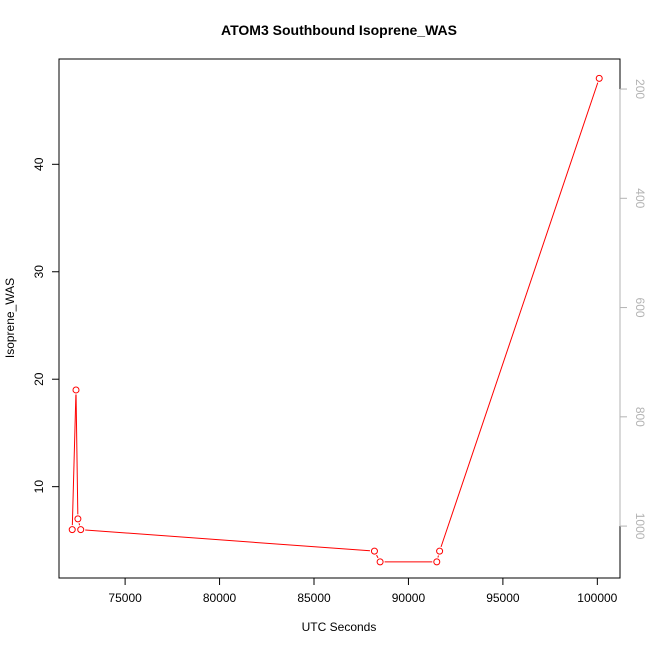 The height and width of the screenshot is (650, 650). Describe the element at coordinates (339, 30) in the screenshot. I see `chart-title: ATOM3 Southbound Isoprene_WAS` at that location.